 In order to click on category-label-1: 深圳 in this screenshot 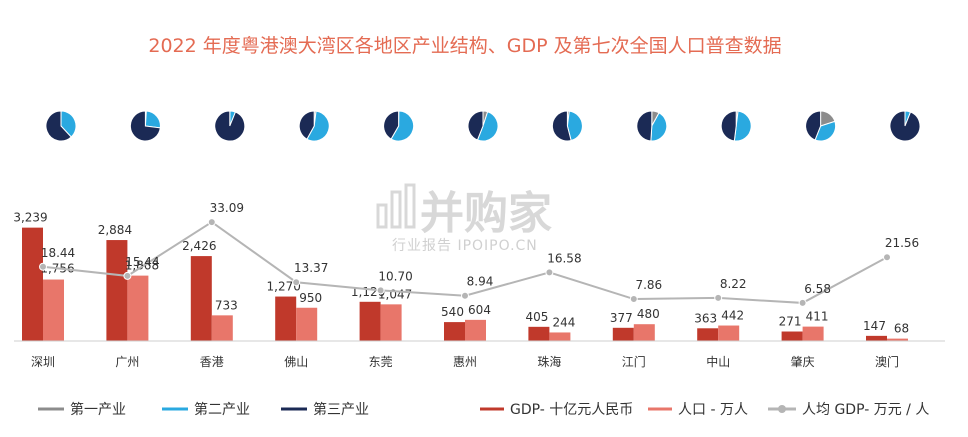, I will do `click(43, 362)`.